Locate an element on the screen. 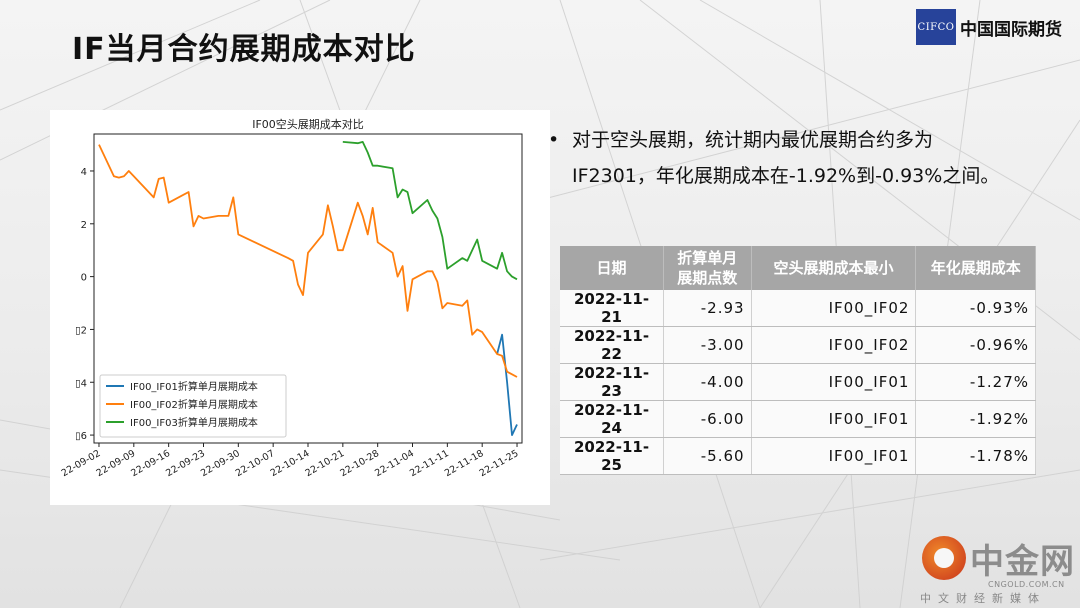  cell-points: -6.00 is located at coordinates (707, 419).